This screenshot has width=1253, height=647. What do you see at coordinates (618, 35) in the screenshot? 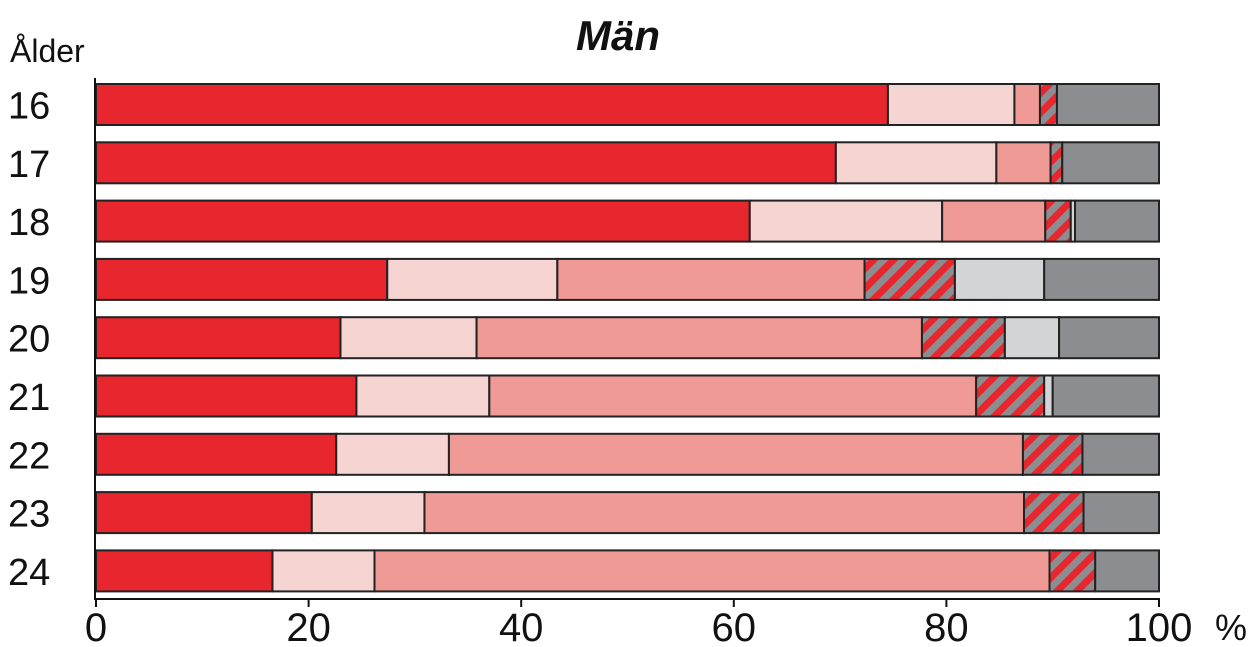
I see `chart-title: Män` at bounding box center [618, 35].